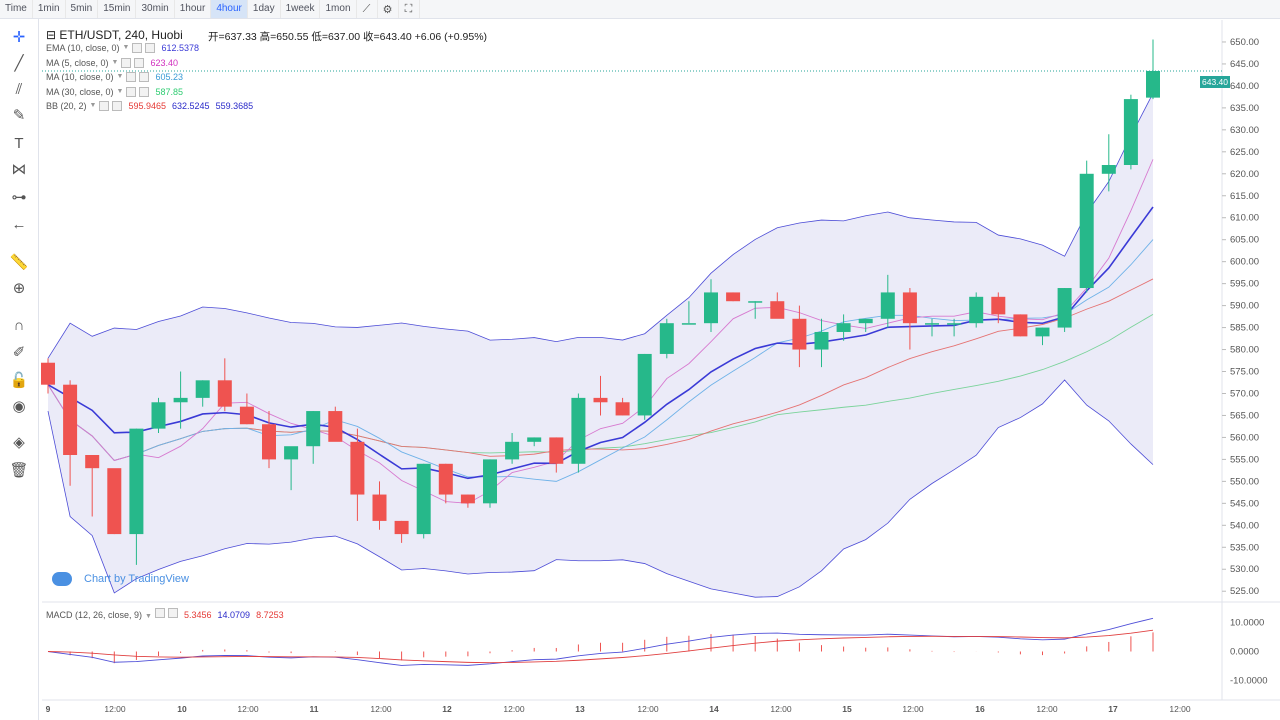  Describe the element at coordinates (714, 709) in the screenshot. I see `time-axis-label: 14` at that location.